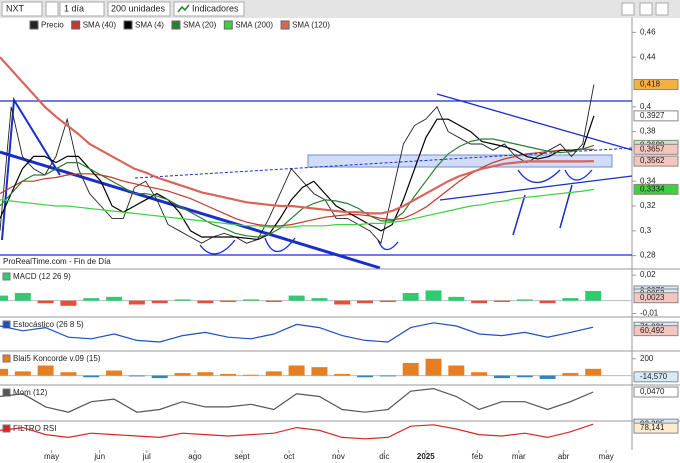 This screenshot has width=680, height=463. What do you see at coordinates (652, 160) in the screenshot?
I see `price-label: 0,3562` at bounding box center [652, 160].